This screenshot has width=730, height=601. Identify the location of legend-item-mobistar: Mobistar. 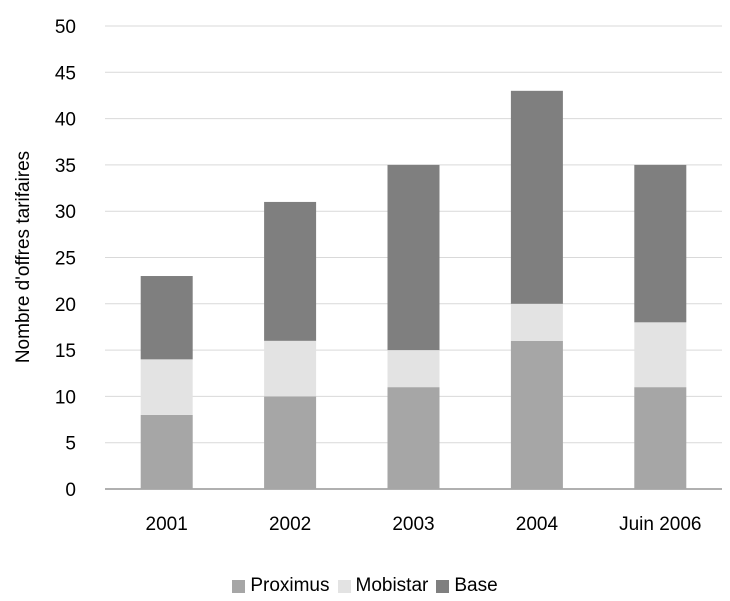
(383, 586).